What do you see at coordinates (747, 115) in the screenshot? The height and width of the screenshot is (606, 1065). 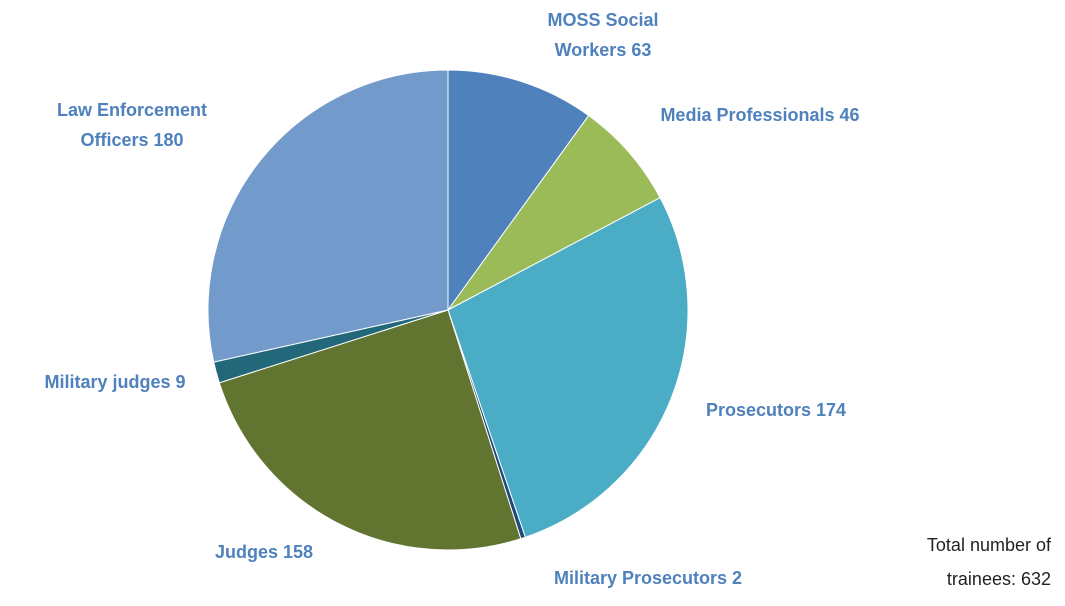 I see `label-part: Media Professionals` at bounding box center [747, 115].